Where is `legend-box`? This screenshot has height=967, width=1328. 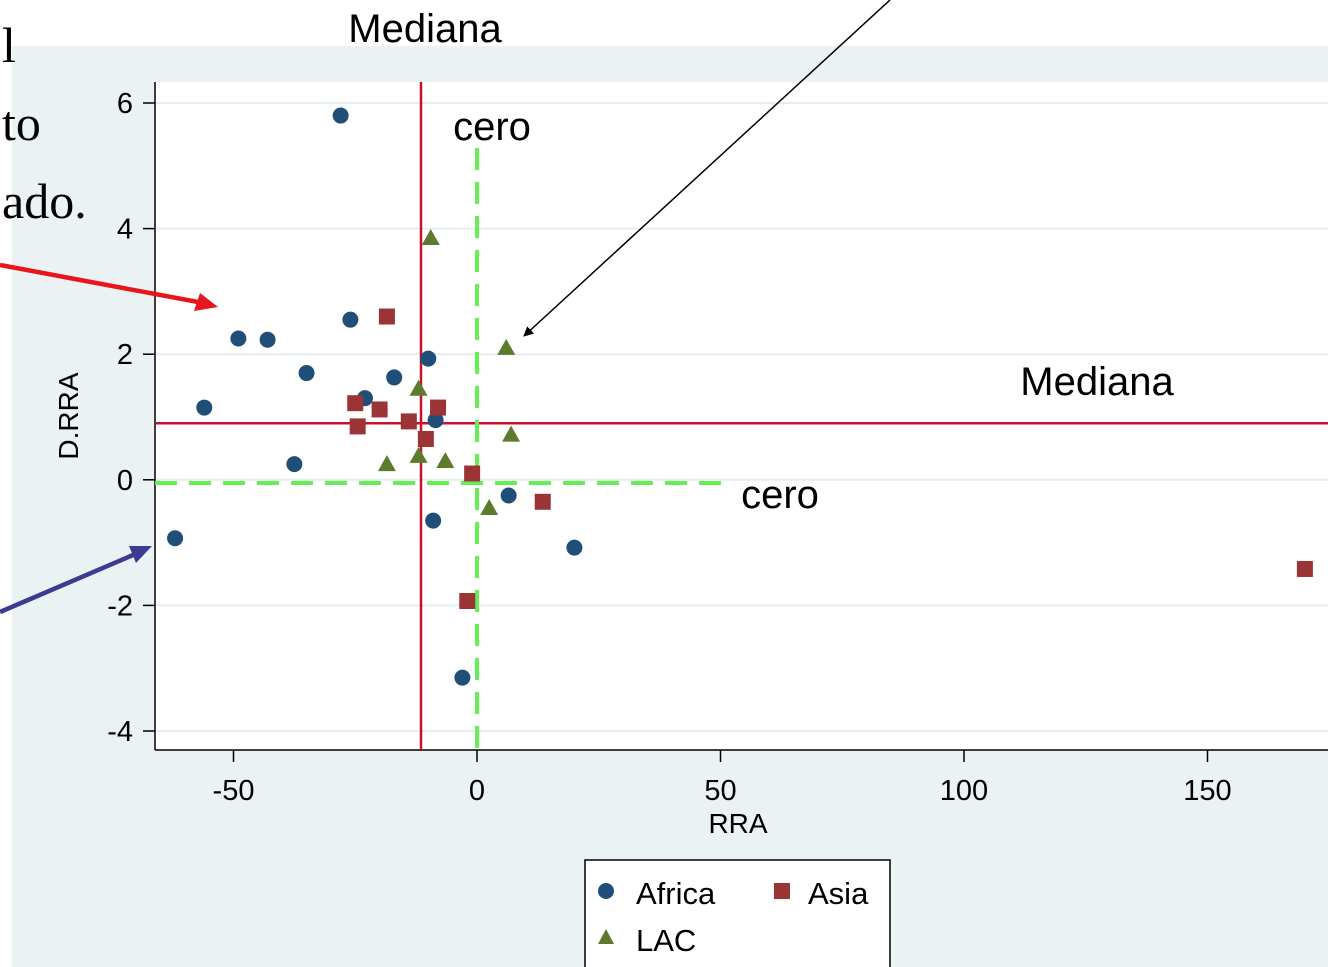
legend-box is located at coordinates (737, 913).